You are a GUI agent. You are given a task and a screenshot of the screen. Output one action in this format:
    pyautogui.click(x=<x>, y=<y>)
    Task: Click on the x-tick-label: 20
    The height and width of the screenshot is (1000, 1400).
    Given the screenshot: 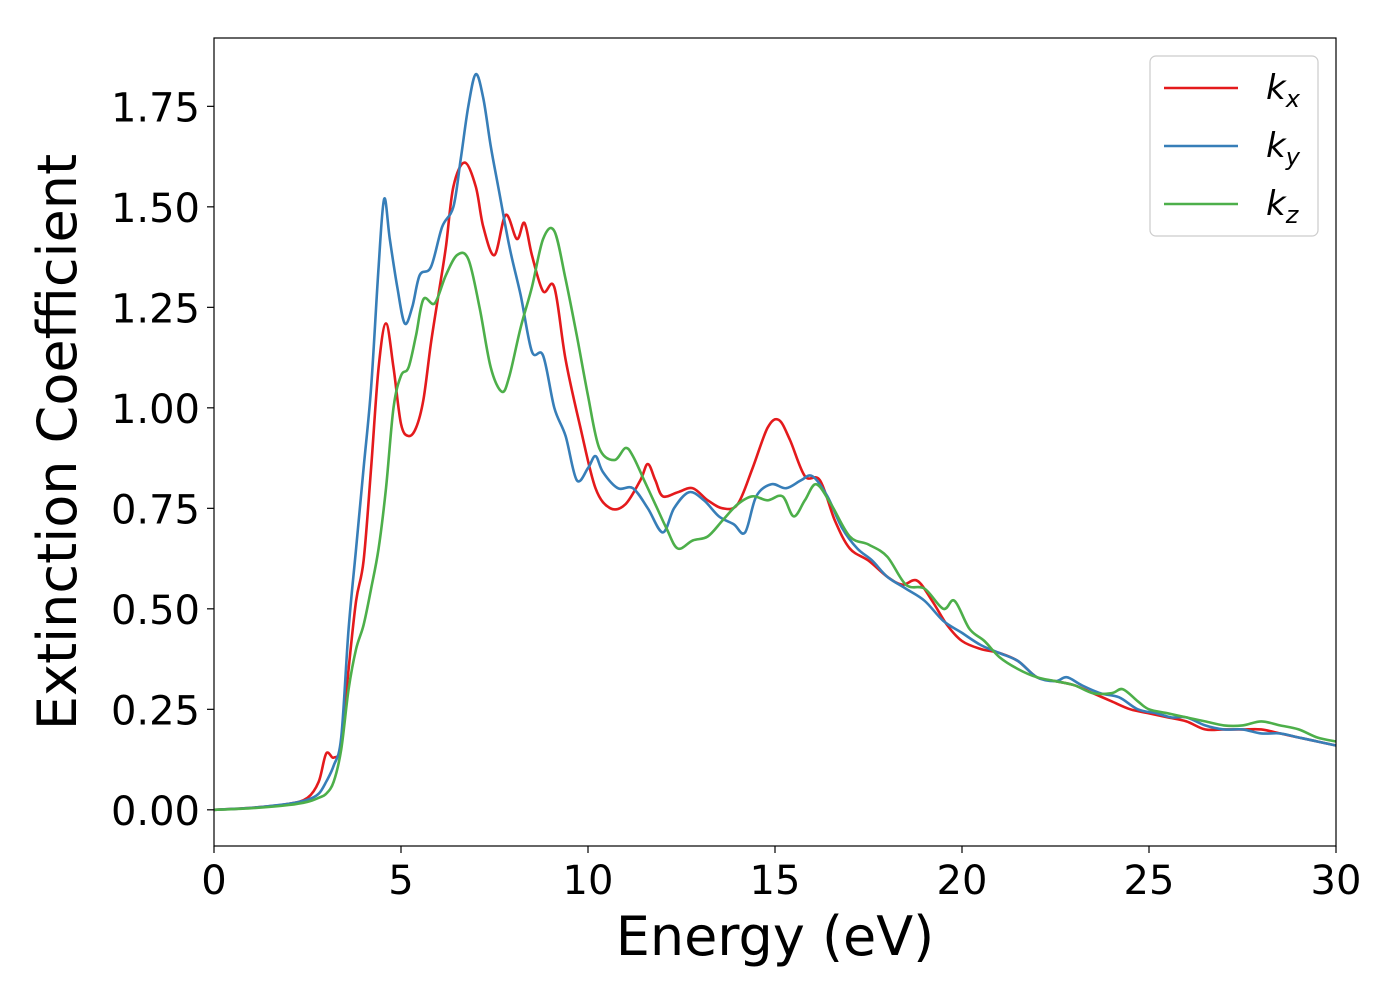 What is the action you would take?
    pyautogui.click(x=962, y=881)
    